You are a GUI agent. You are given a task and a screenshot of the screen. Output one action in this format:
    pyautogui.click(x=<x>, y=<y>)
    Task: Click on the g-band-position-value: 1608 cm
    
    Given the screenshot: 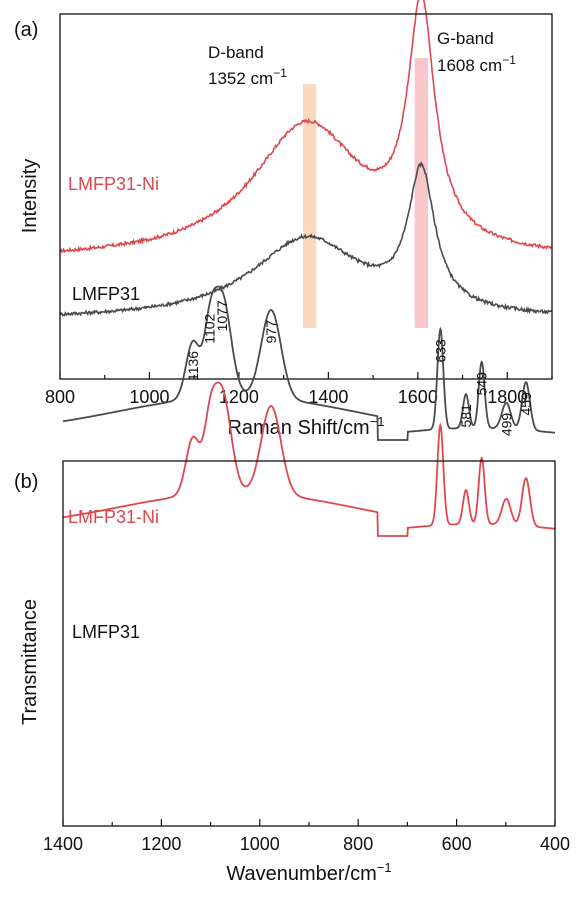 What is the action you would take?
    pyautogui.click(x=469, y=65)
    